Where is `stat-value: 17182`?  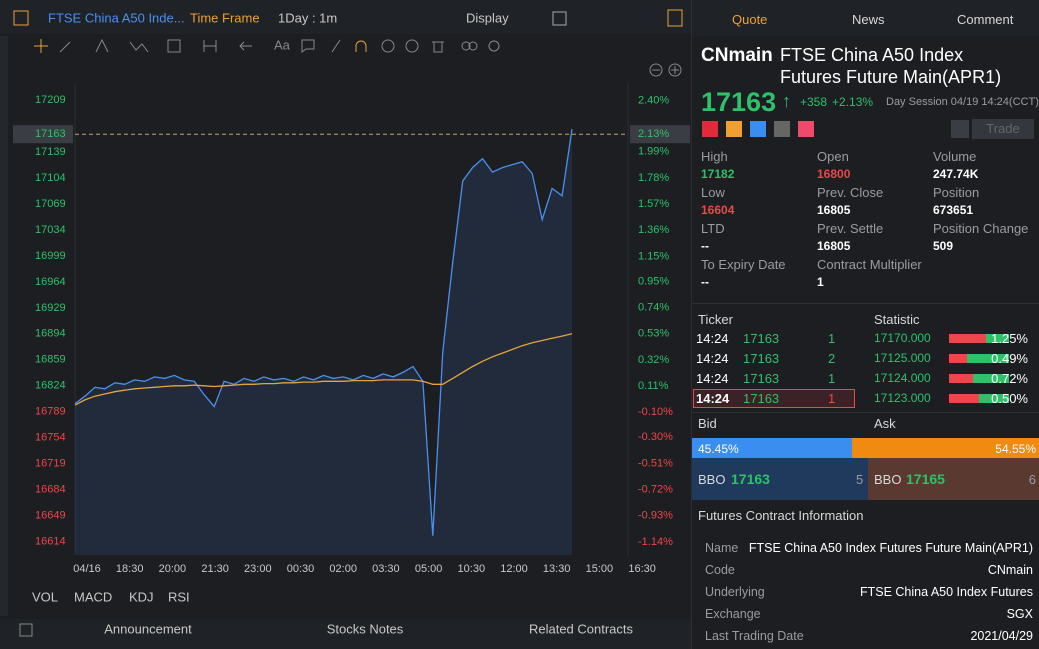
stat-value: 17182 is located at coordinates (718, 174).